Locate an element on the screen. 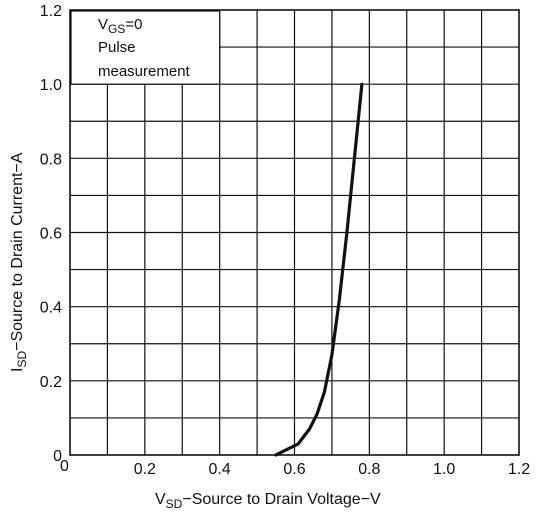 The image size is (536, 515). legend-line-vgs: VGS=0 is located at coordinates (120, 26).